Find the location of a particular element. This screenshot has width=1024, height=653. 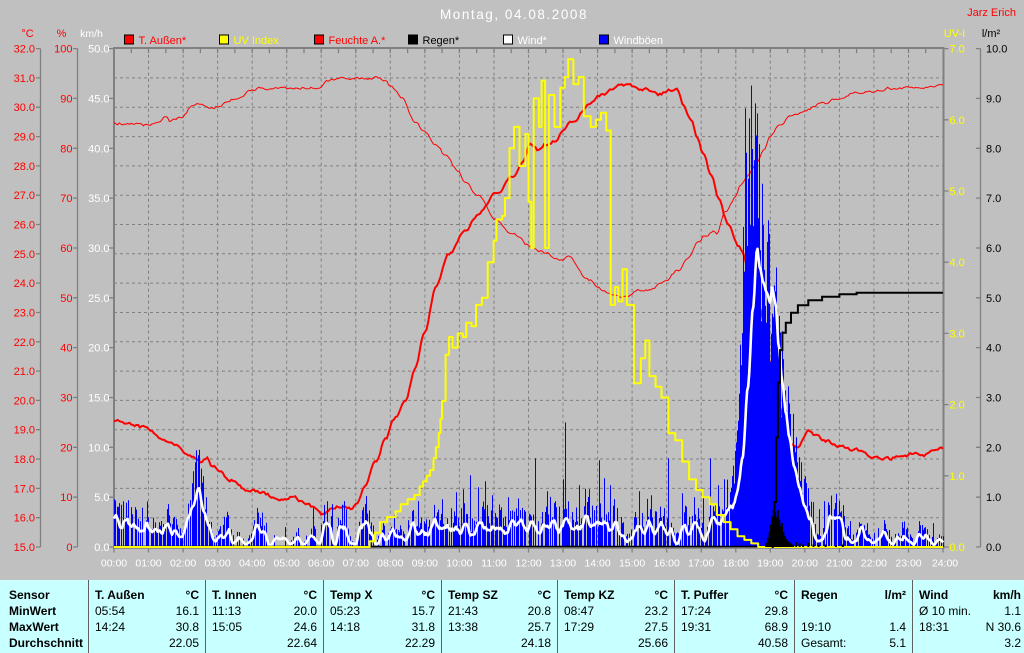

svg-text: 40 is located at coordinates (66, 349).